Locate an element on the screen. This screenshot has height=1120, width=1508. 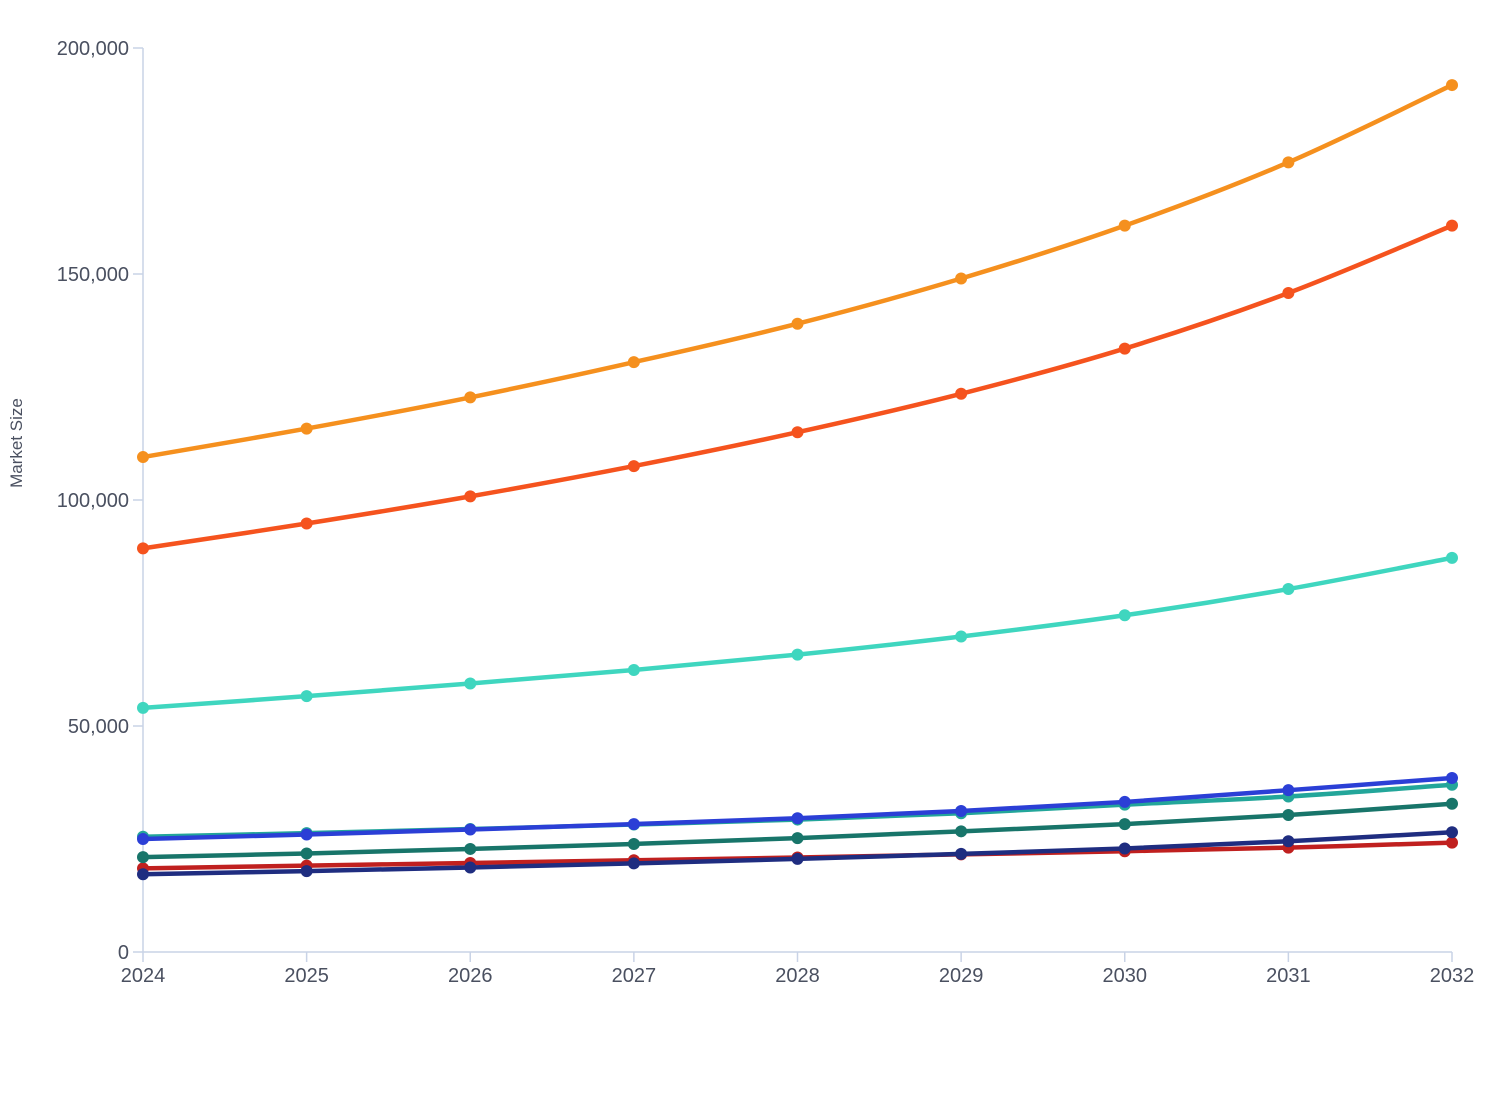
x-tick-label: 2029 is located at coordinates (961, 976).